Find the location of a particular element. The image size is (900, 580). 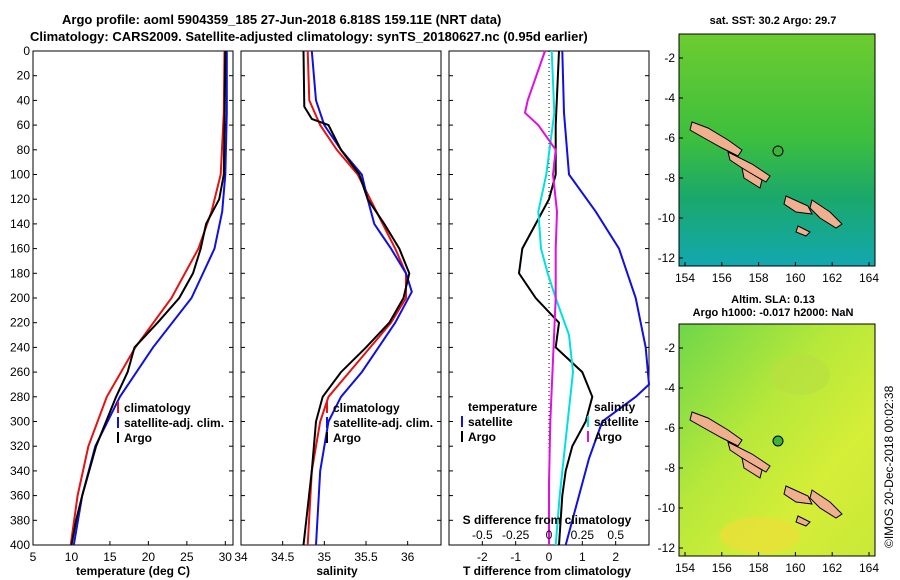

ytick-label: 100 is located at coordinates (20, 175).